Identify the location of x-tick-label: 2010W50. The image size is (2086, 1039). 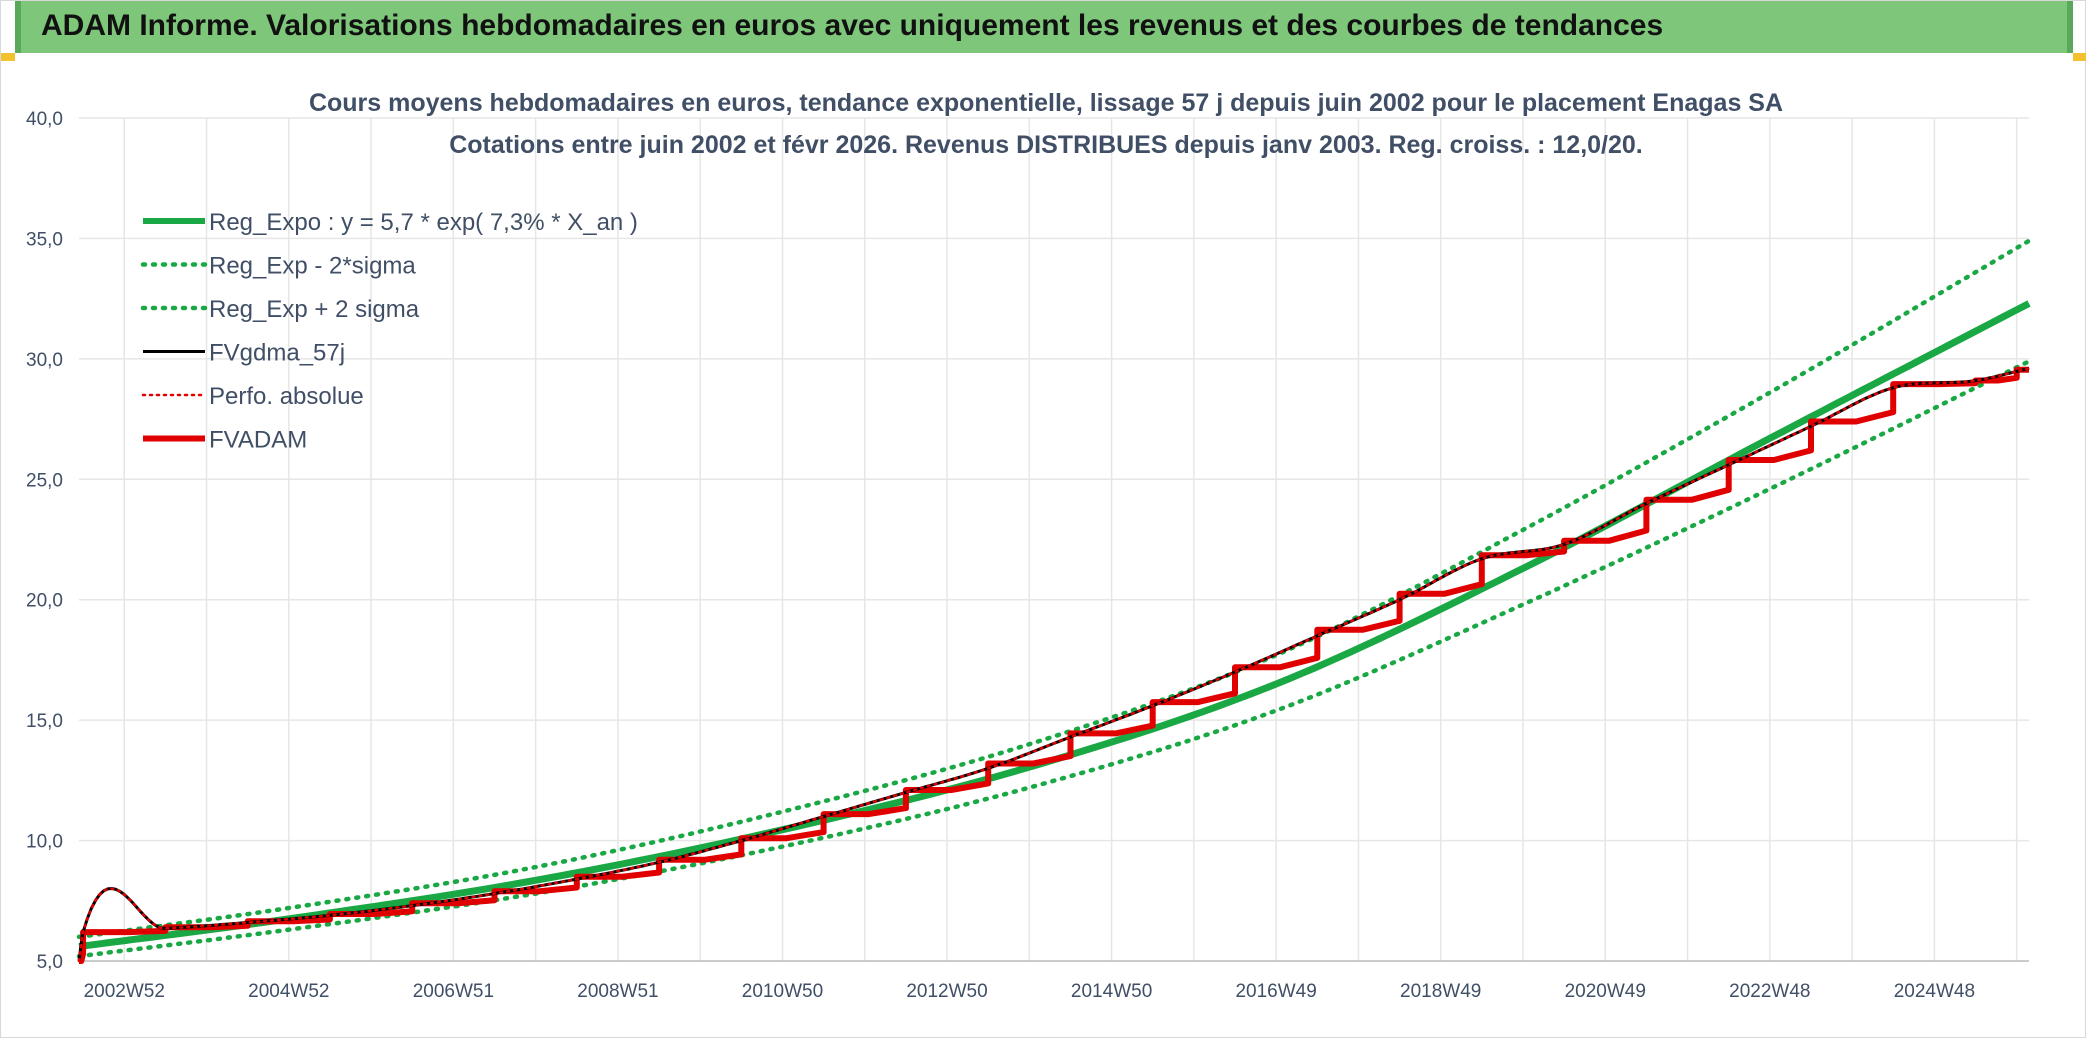
(782, 991).